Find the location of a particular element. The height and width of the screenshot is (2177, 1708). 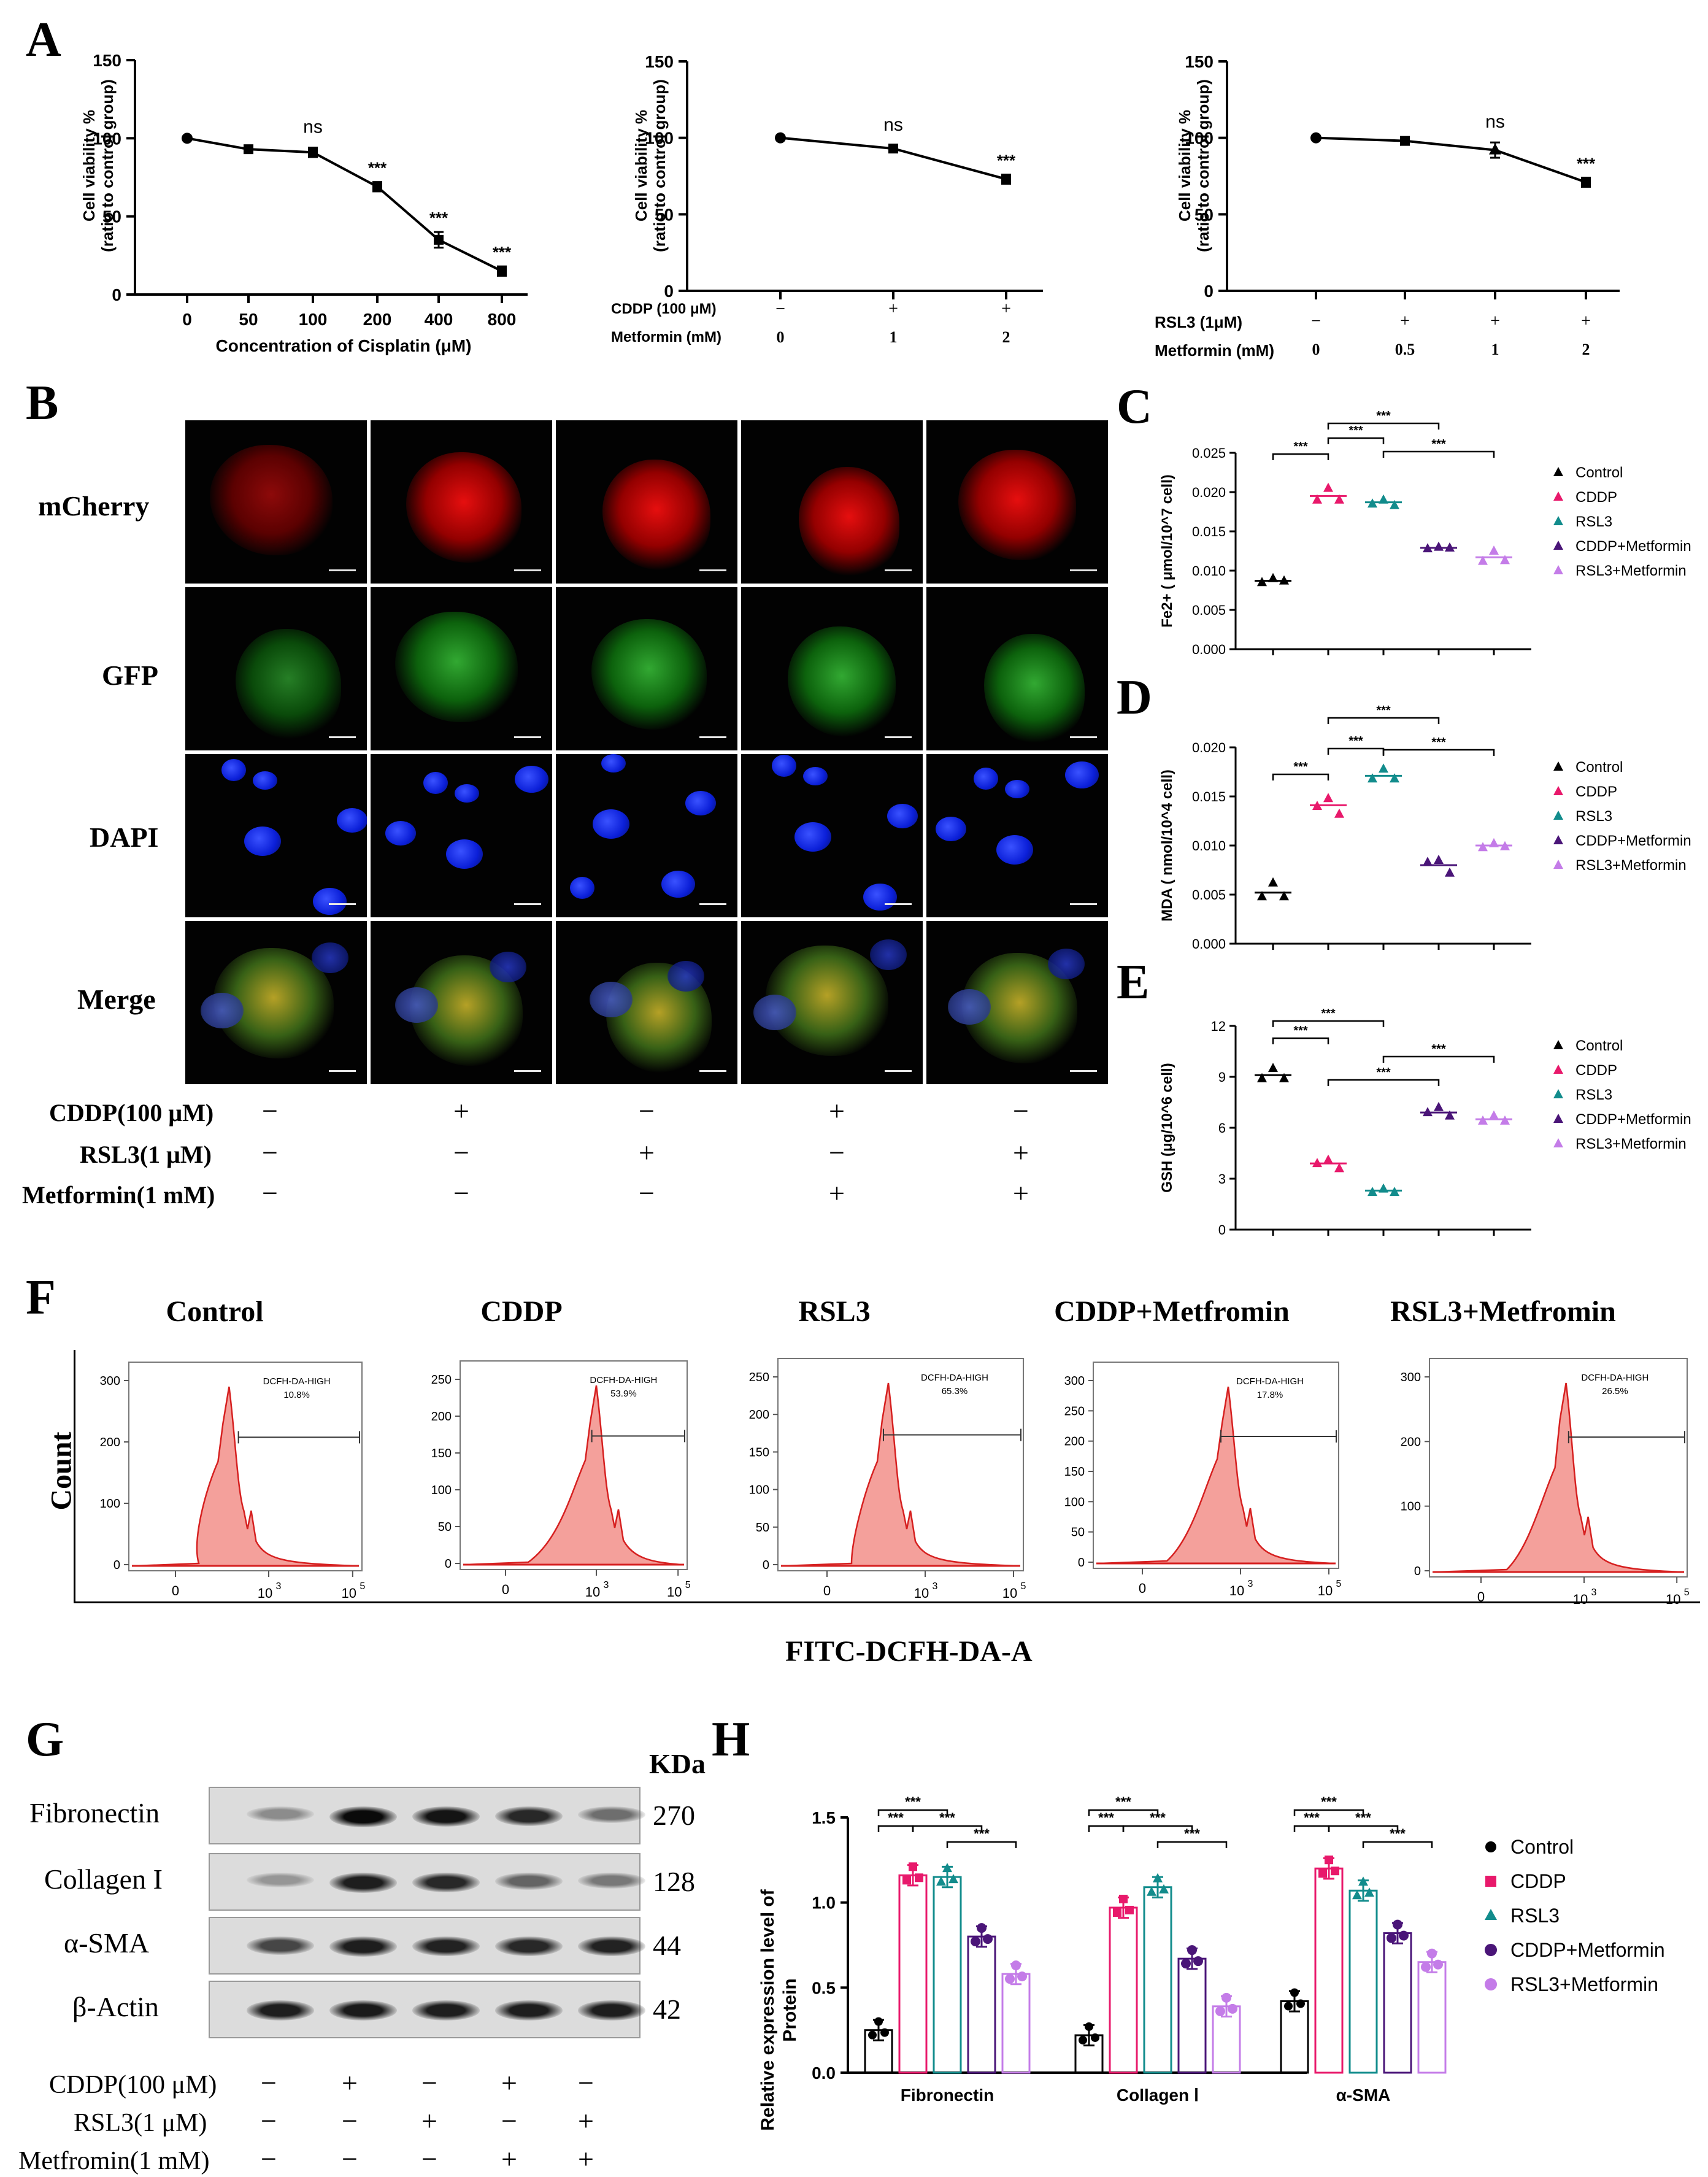

d-legend-marker is located at coordinates (1558, 766).